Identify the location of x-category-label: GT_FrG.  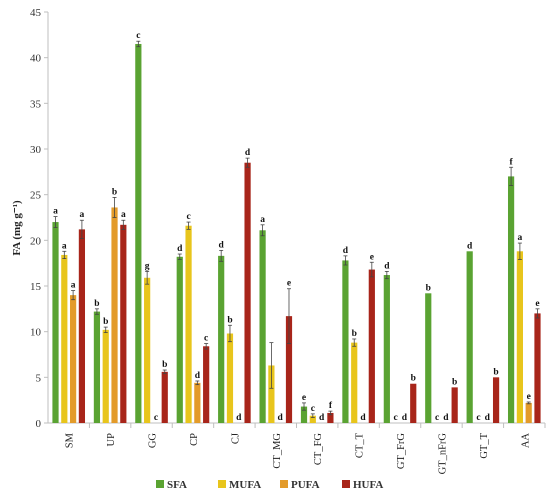
(401, 451).